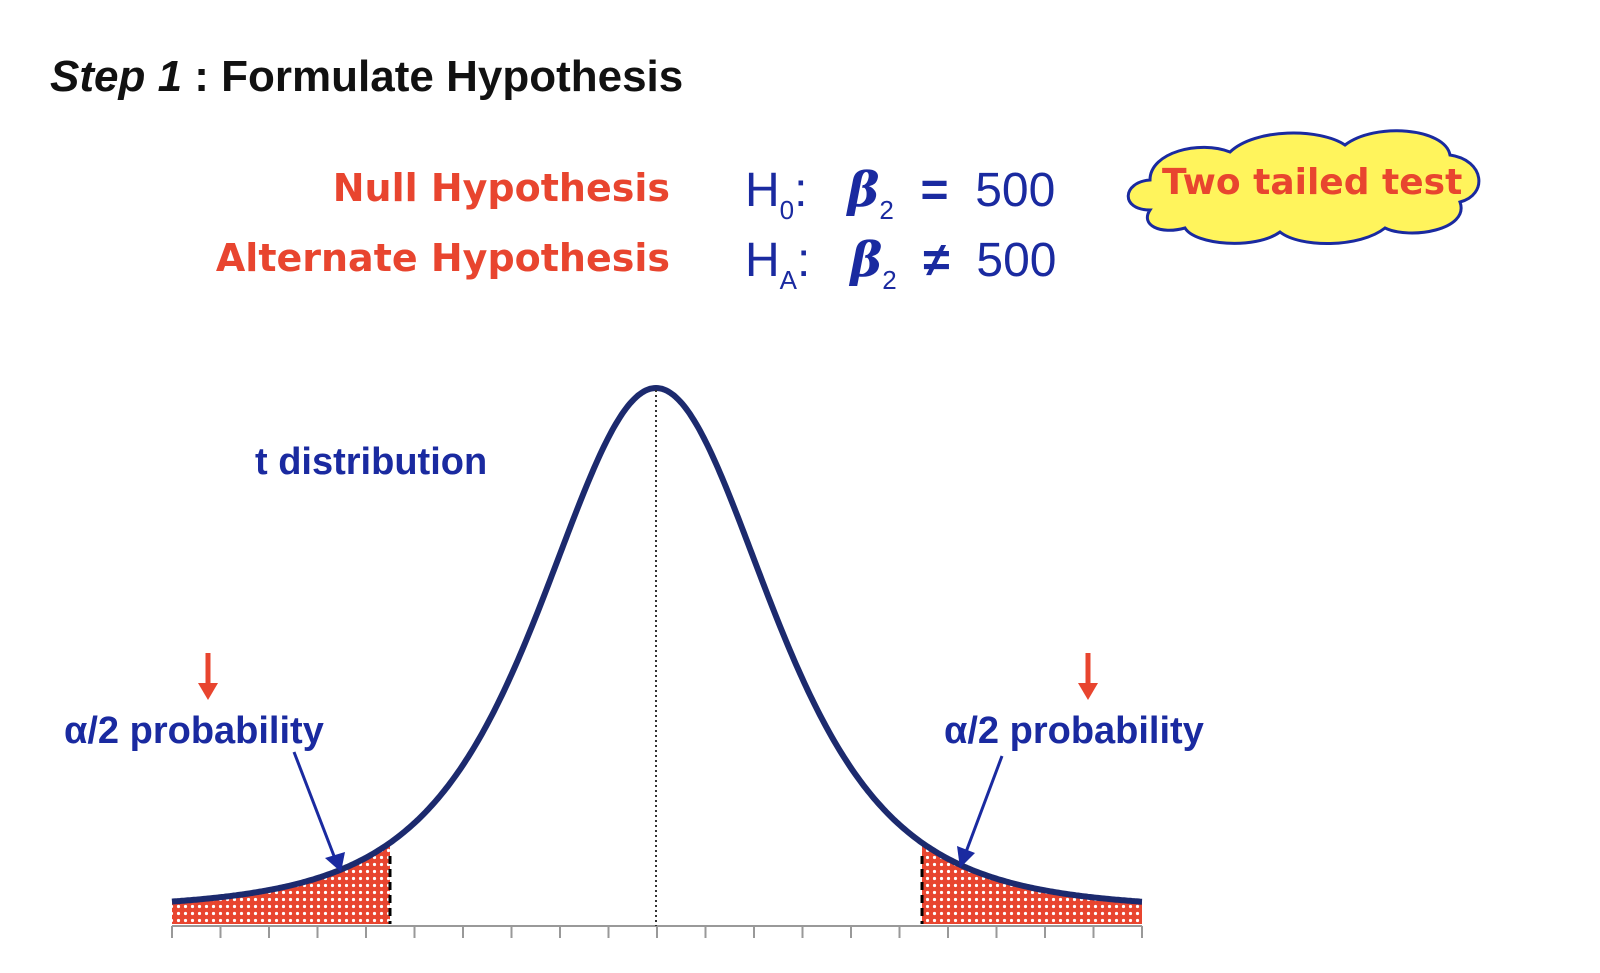 The image size is (1600, 973). I want to click on right-red-down-arrow, so click(1088, 676).